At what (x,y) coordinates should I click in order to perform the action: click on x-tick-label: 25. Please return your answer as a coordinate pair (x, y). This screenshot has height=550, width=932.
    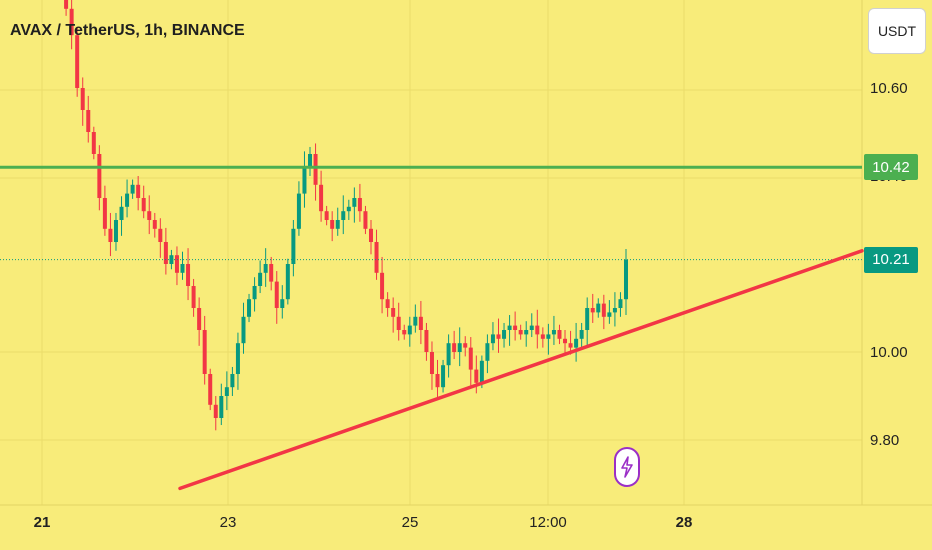
    Looking at the image, I should click on (410, 522).